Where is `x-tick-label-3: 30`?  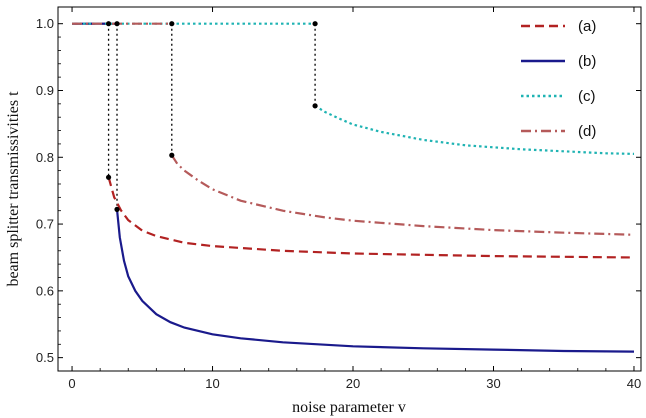 x-tick-label-3: 30 is located at coordinates (493, 383).